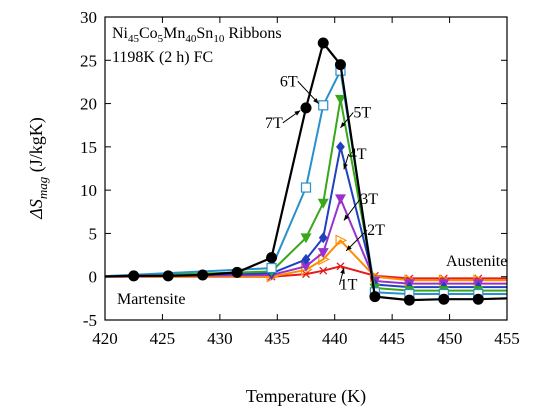 The height and width of the screenshot is (419, 542). What do you see at coordinates (507, 338) in the screenshot?
I see `x-tick-label: 455` at bounding box center [507, 338].